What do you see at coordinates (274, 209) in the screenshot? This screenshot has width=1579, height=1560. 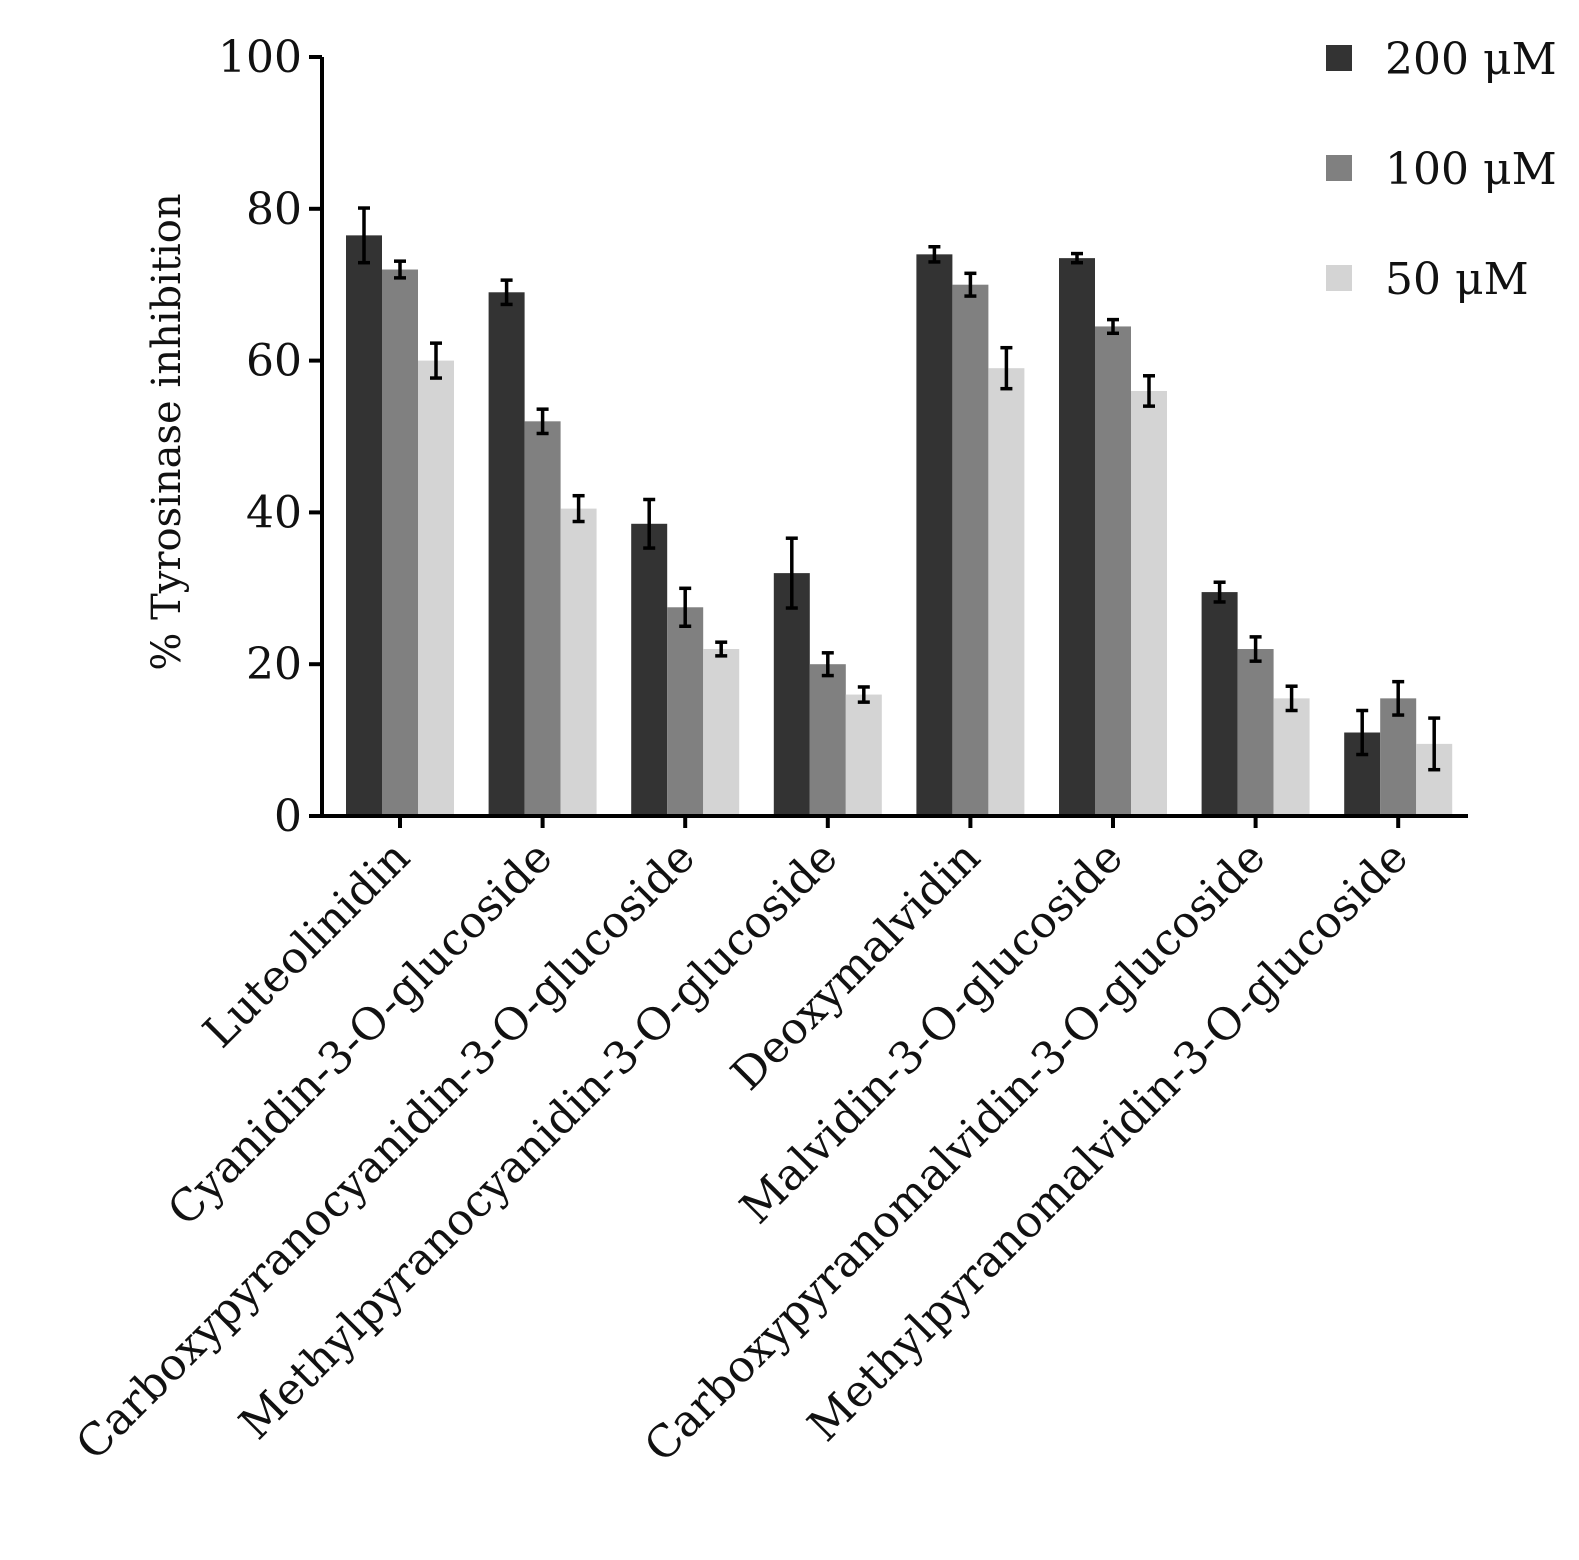 I see `y-tick-label-80: 80` at bounding box center [274, 209].